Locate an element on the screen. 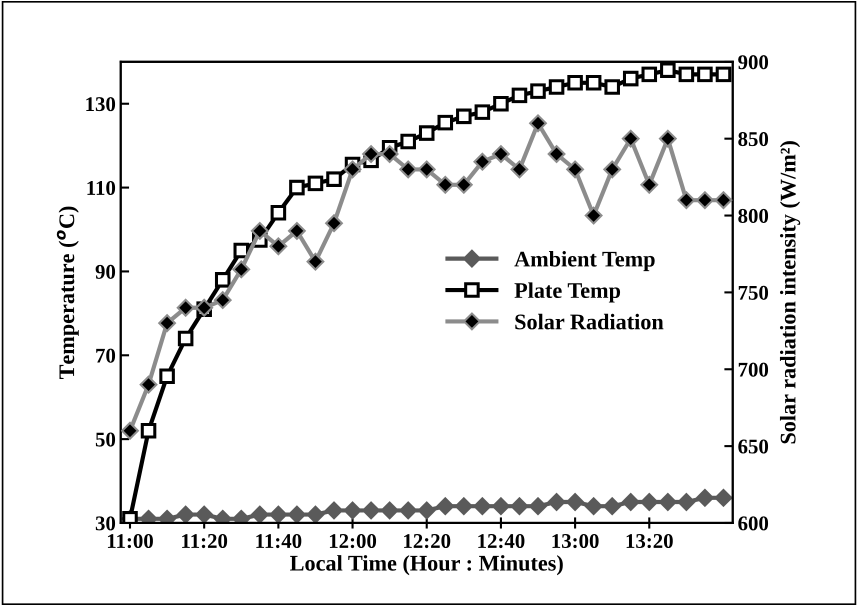  legend-label: Solar Radiation is located at coordinates (589, 322).